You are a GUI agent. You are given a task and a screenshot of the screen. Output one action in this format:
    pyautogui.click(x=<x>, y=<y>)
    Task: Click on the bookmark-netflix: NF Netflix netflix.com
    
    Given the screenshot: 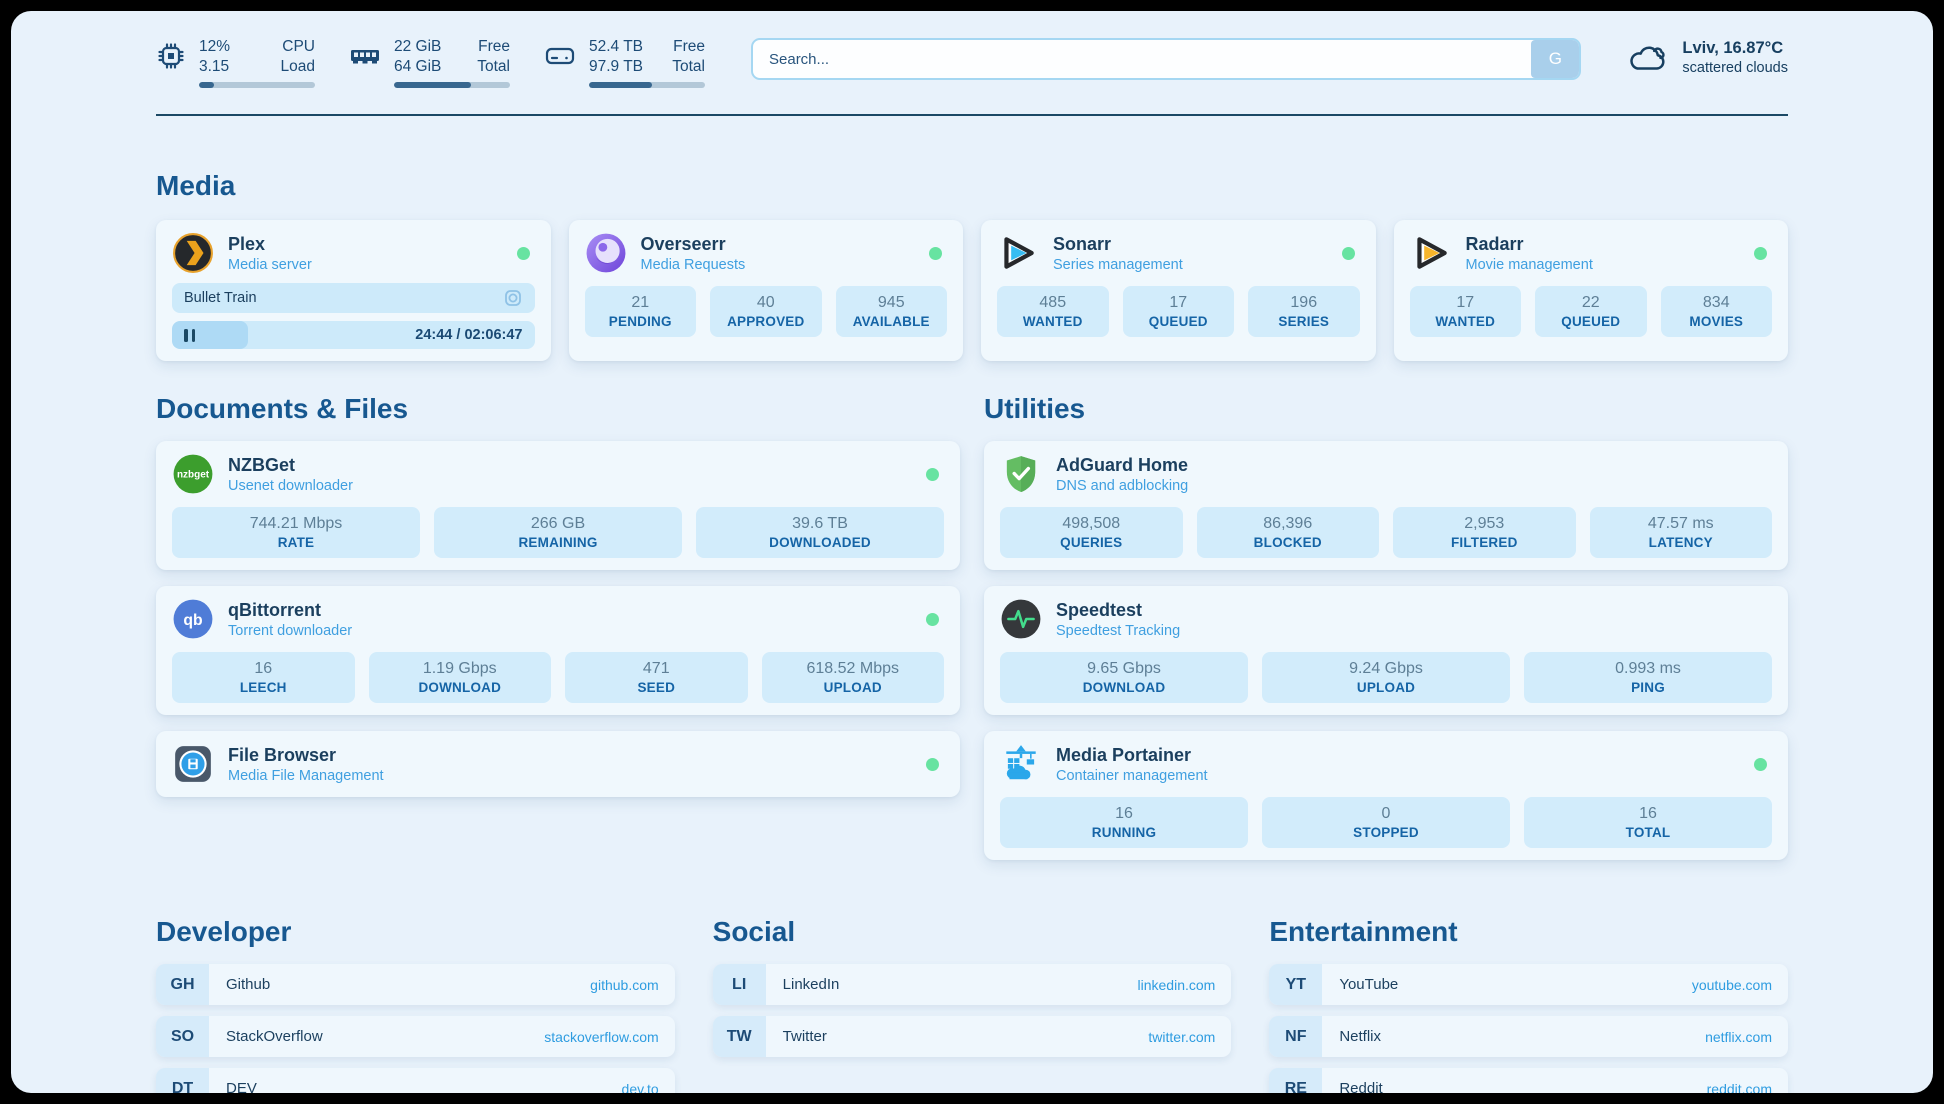 What is the action you would take?
    pyautogui.click(x=1528, y=1037)
    